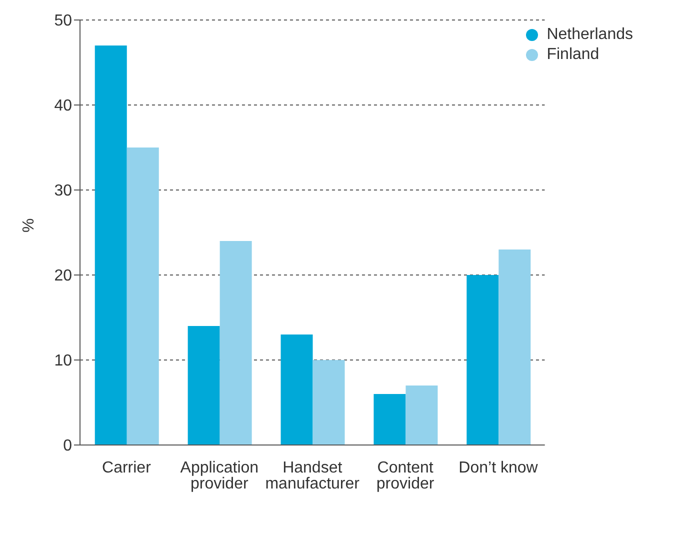  I want to click on y-tick-label: 0, so click(67, 446).